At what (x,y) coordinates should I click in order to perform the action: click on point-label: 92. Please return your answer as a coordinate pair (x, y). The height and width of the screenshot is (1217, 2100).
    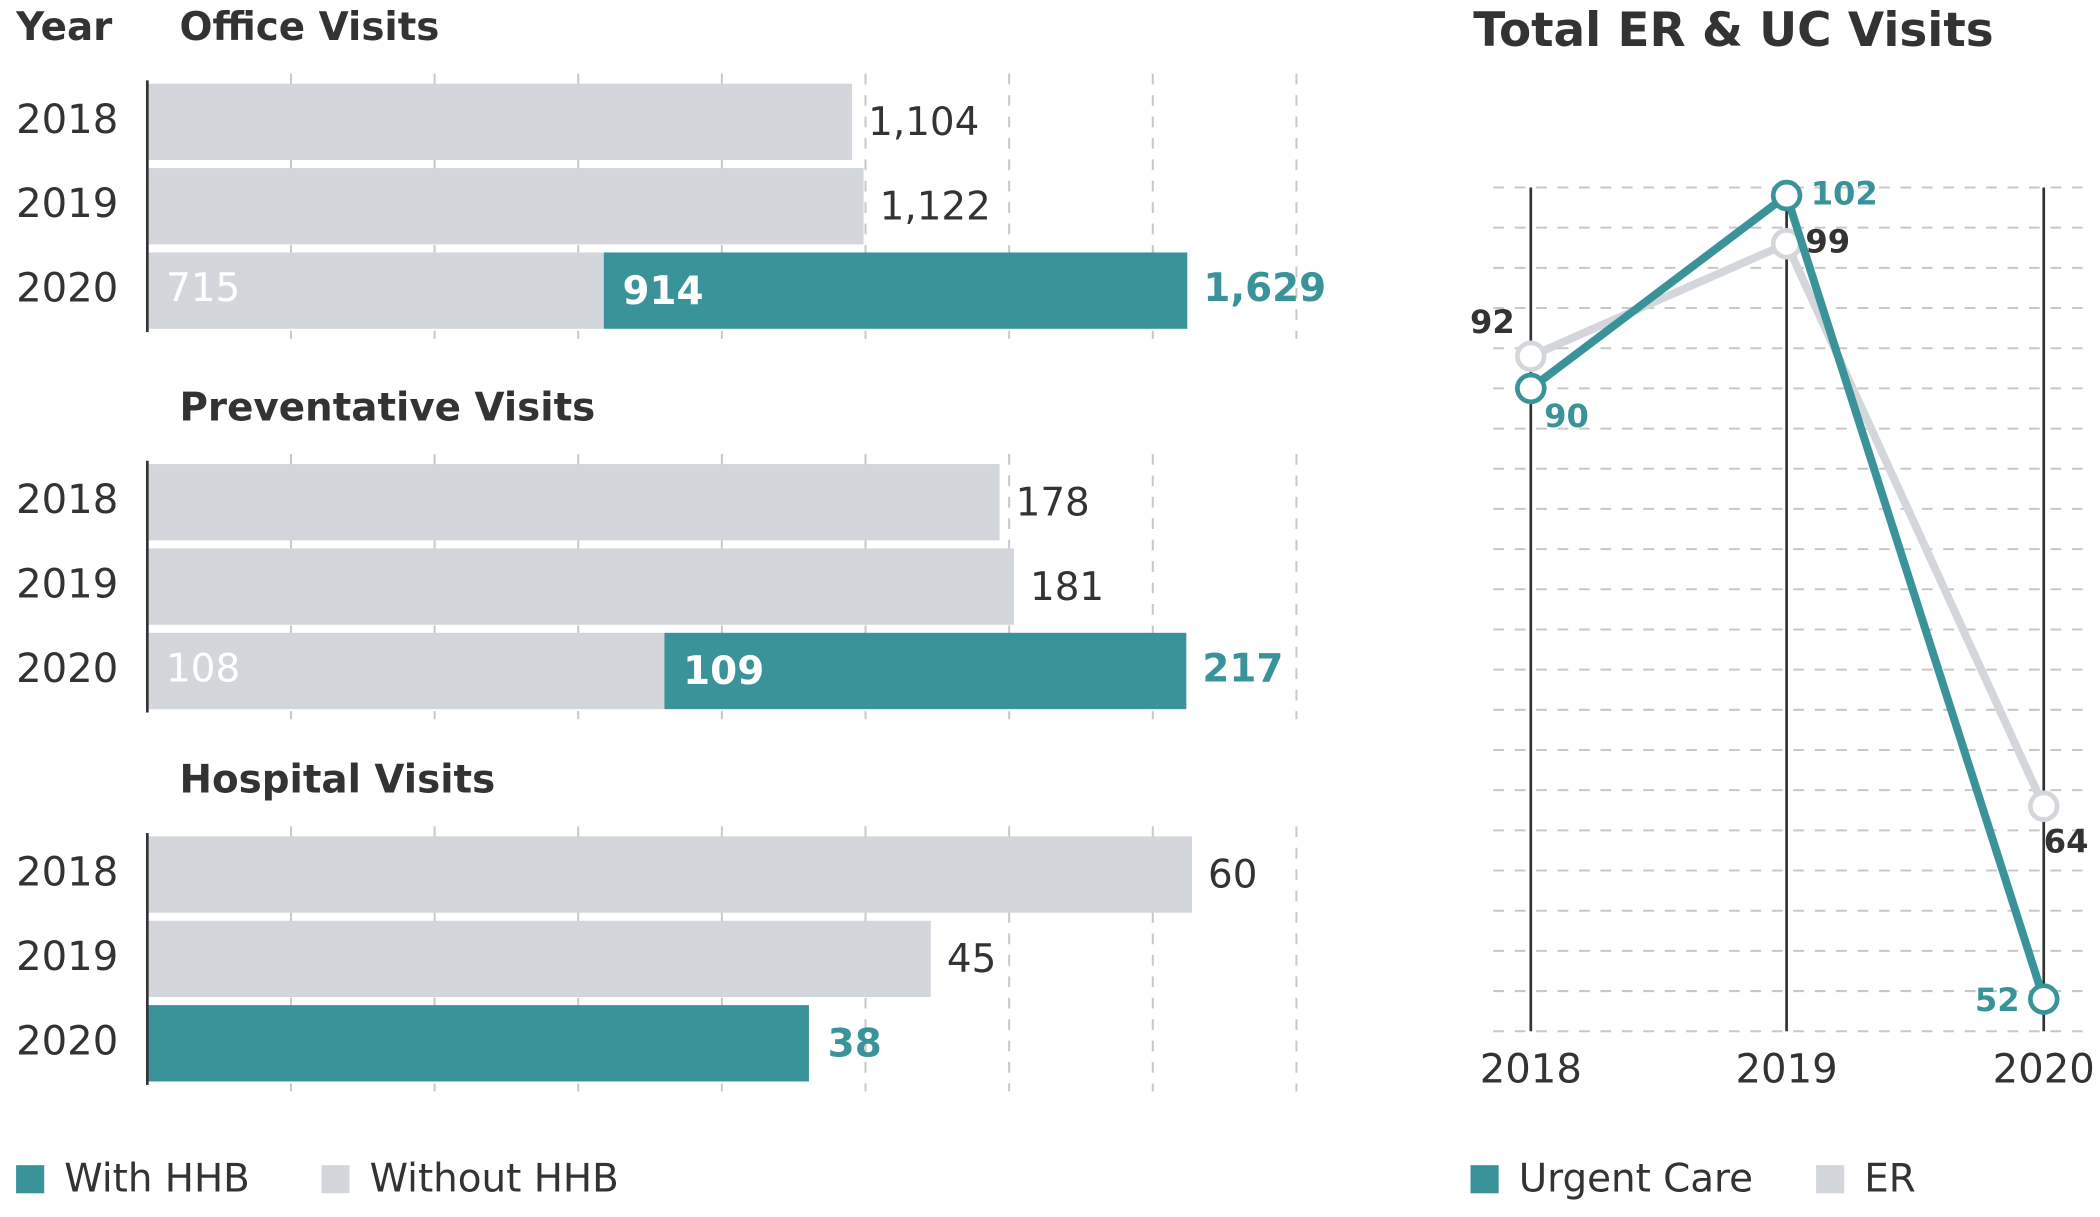
    Looking at the image, I should click on (1492, 322).